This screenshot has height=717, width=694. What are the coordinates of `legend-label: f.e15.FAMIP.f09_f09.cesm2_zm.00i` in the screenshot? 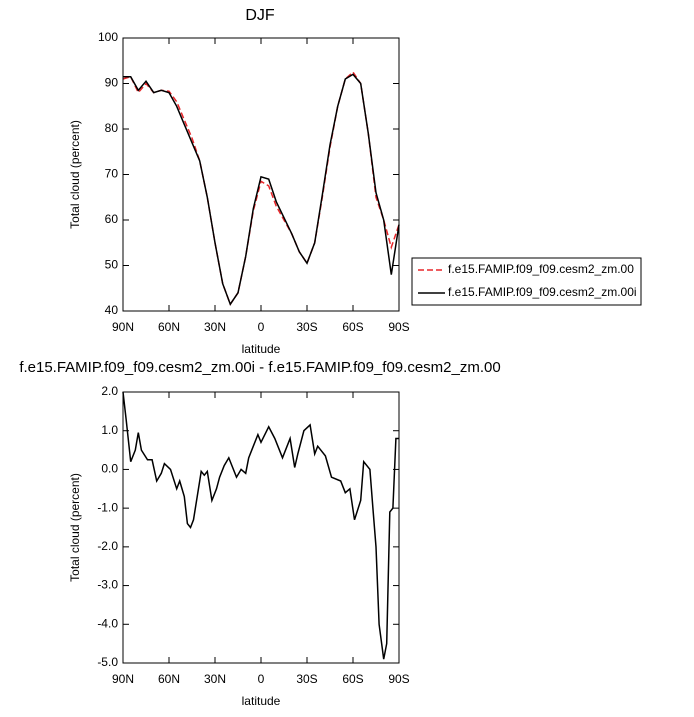 It's located at (542, 292).